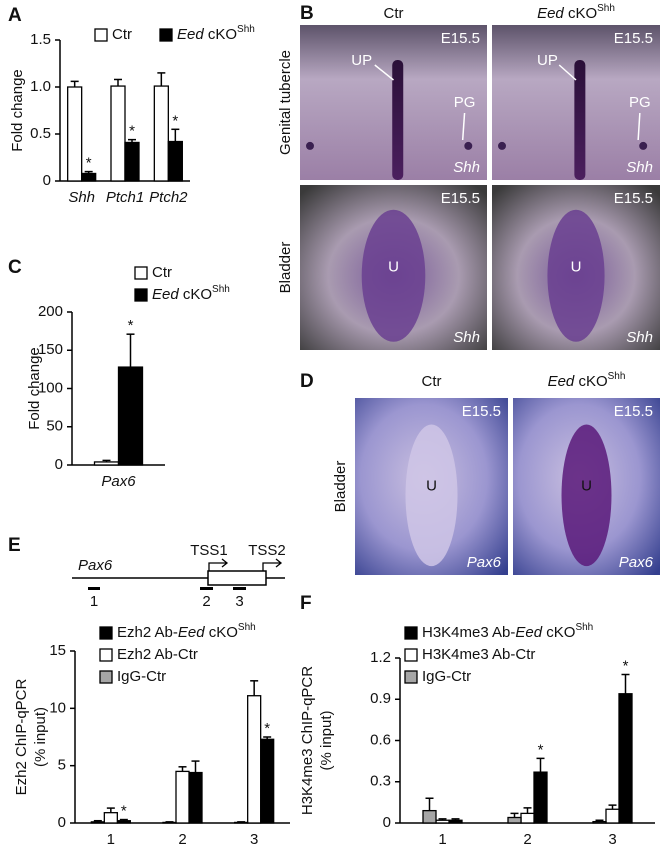 This screenshot has height=852, width=662. Describe the element at coordinates (182, 839) in the screenshot. I see `x-tick-label: 2` at that location.